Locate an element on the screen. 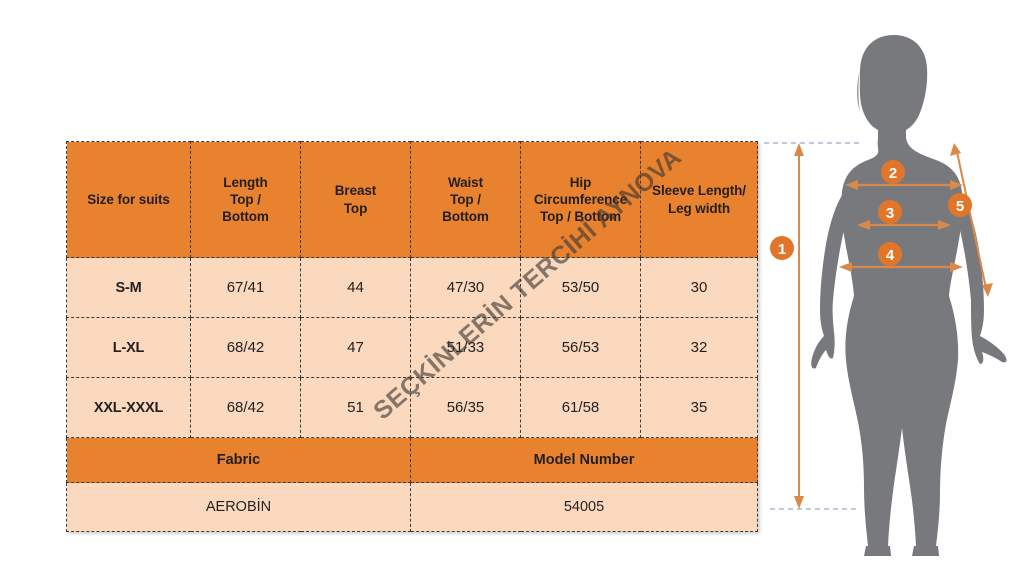 The height and width of the screenshot is (577, 1024). marker-1-label: 1 is located at coordinates (782, 249).